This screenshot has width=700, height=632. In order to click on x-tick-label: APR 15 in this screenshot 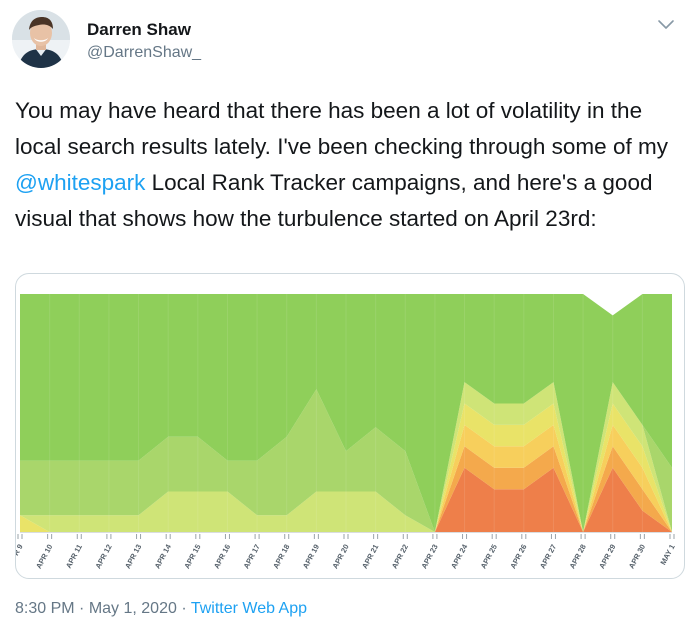, I will do `click(192, 556)`.